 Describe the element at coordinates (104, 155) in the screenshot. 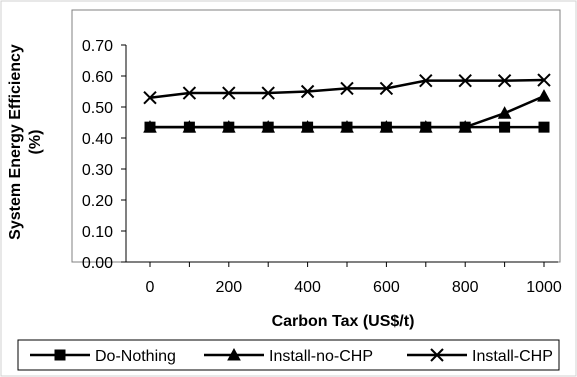

I see `y-axis-ticks: 0.00 0.10 0.20 0.30 0.40 0.50 0.60 0.70` at that location.